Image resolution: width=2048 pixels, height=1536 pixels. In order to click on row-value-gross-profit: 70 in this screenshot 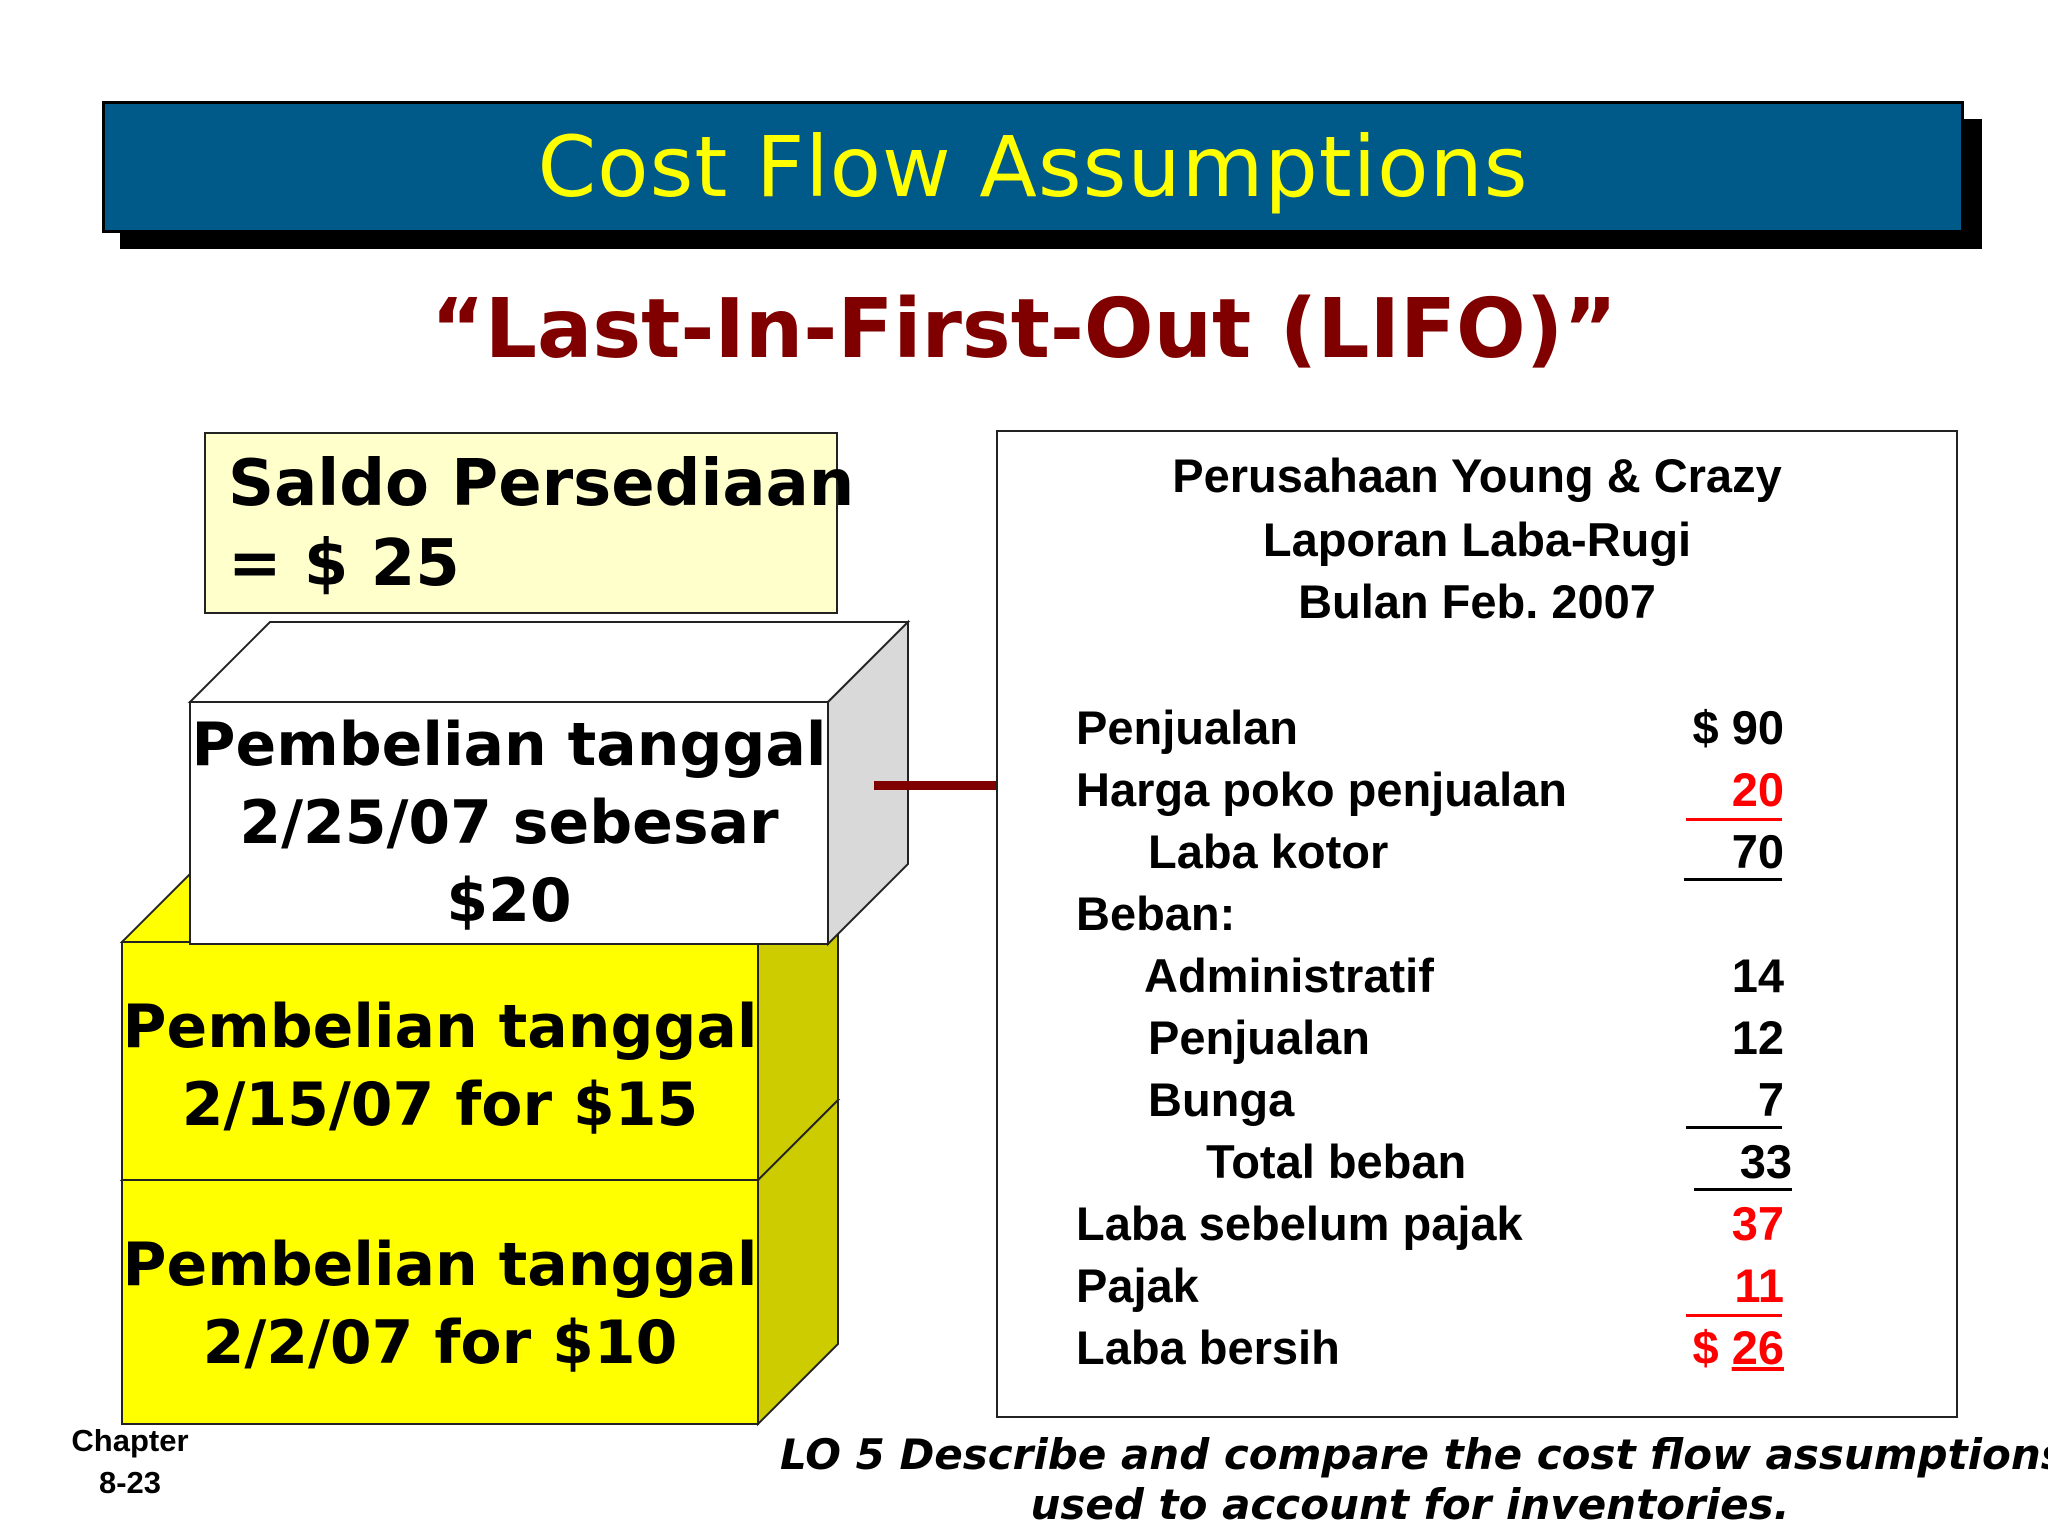, I will do `click(1757, 851)`.